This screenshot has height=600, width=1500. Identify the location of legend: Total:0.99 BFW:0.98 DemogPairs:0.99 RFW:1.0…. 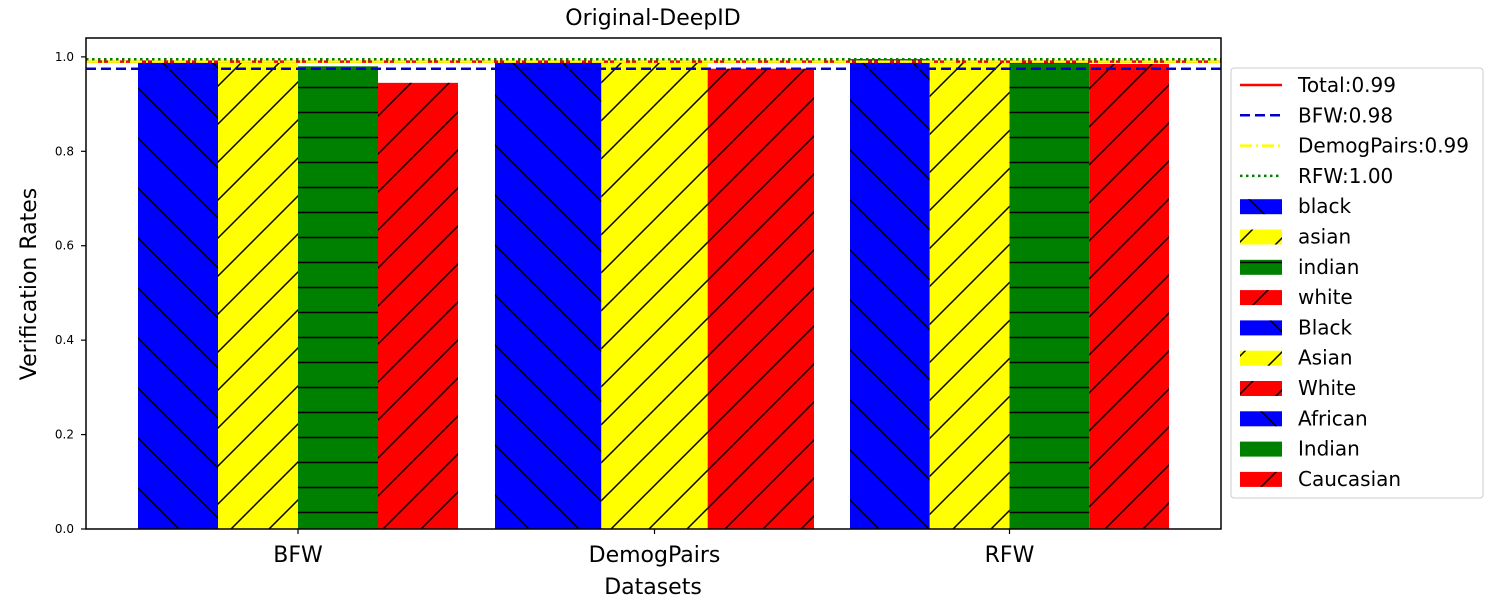
(1357, 283).